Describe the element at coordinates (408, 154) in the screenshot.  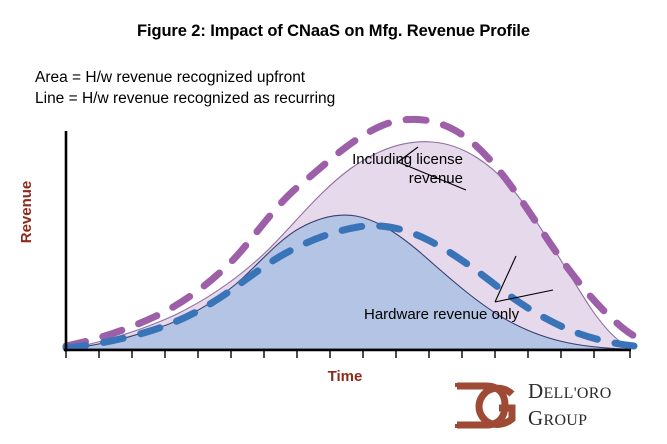
I see `license-annotation-leader-hook` at that location.